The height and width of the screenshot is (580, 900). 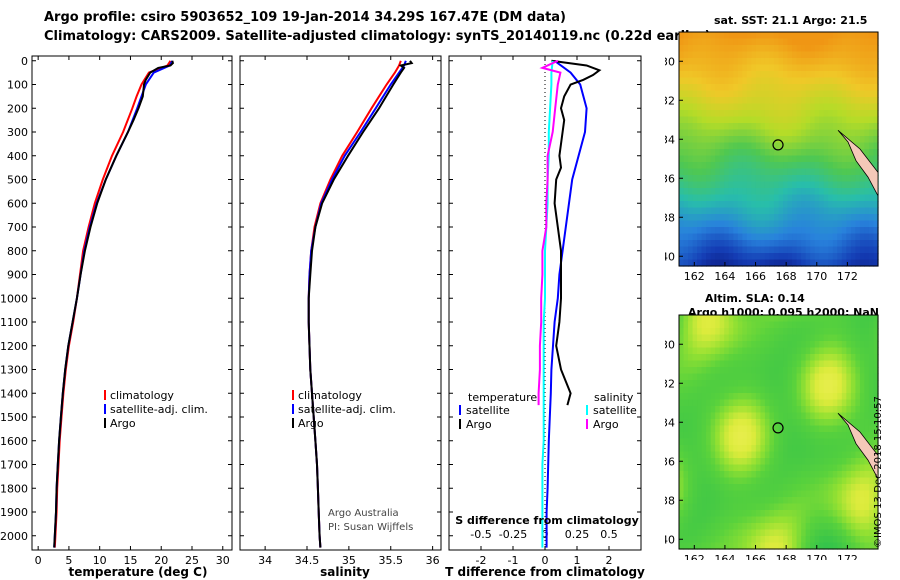 I want to click on legend-swatch, so click(x=460, y=410).